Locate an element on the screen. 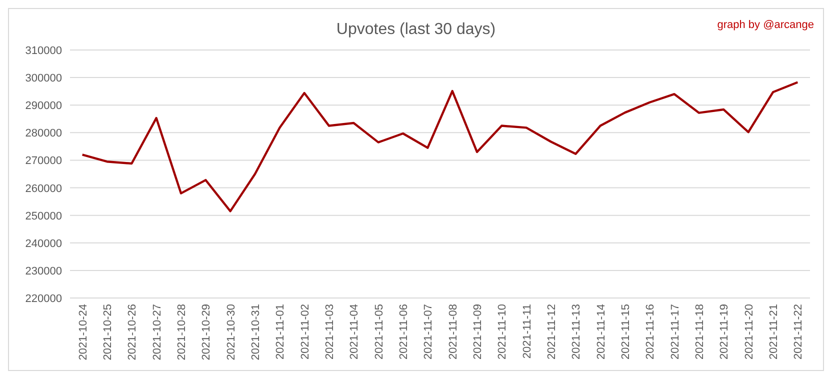 The height and width of the screenshot is (379, 832). x-tick-label: 2021-10-26 is located at coordinates (132, 332).